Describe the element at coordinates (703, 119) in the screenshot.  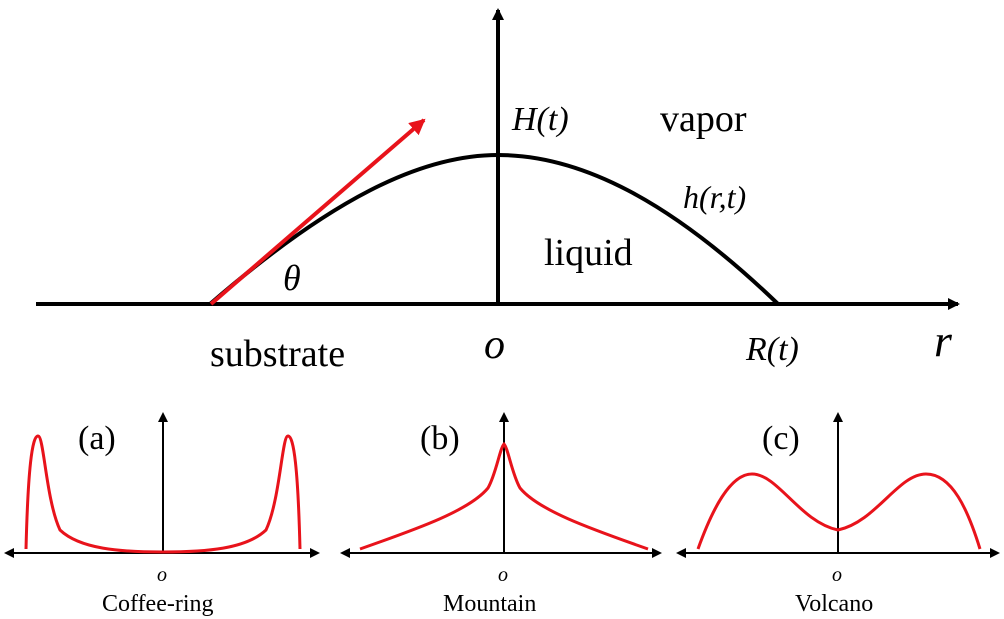
I see `vapor-label: vapor` at that location.